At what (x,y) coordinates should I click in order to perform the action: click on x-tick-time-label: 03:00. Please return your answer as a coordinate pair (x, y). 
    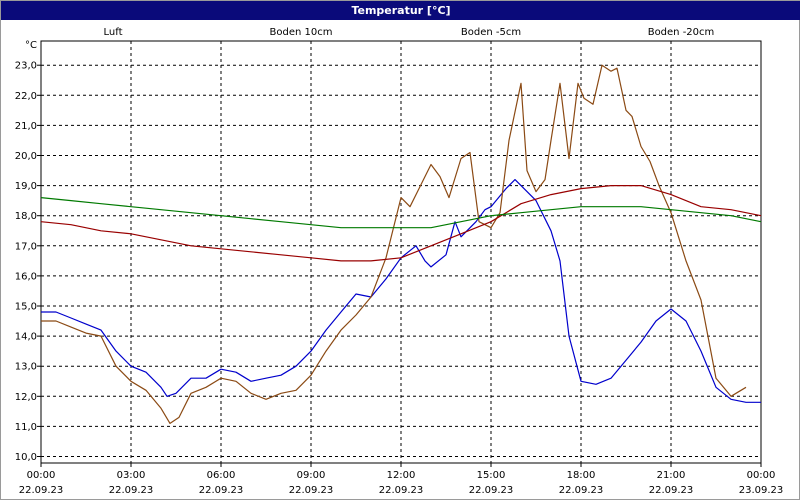
    Looking at the image, I should click on (131, 475).